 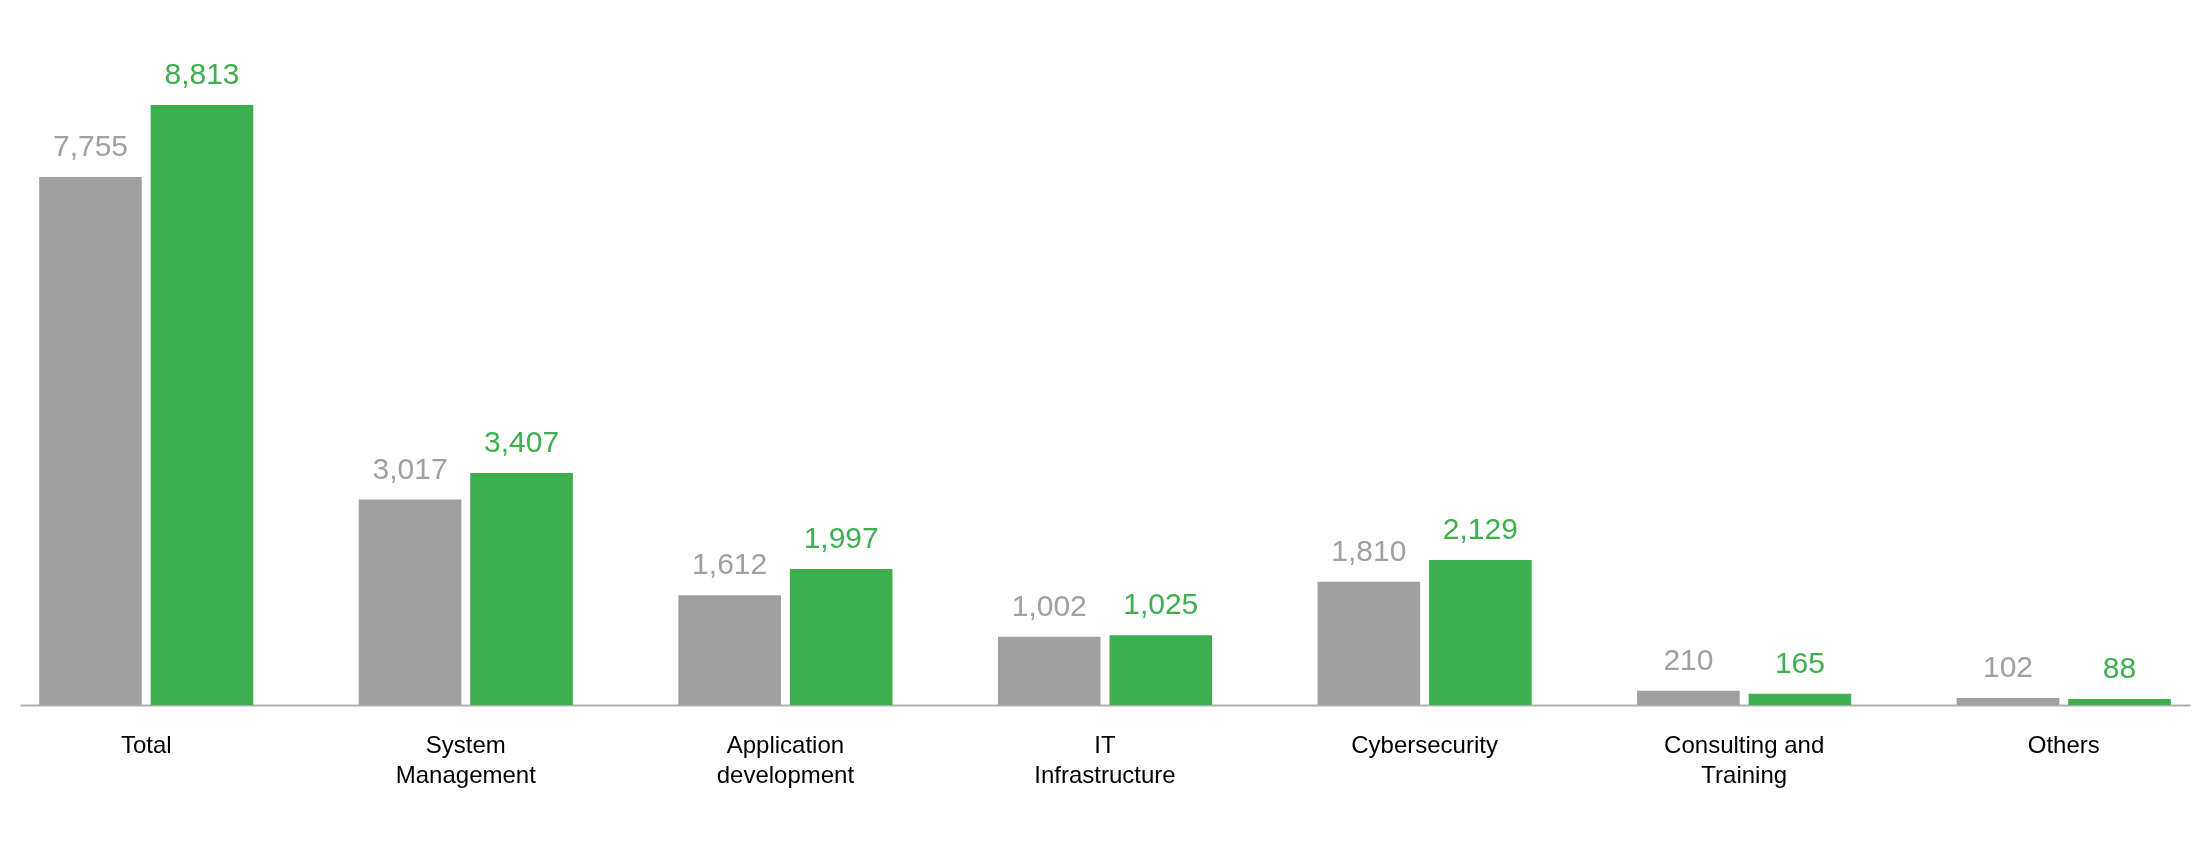 I want to click on data-label: 165, so click(x=1799, y=662).